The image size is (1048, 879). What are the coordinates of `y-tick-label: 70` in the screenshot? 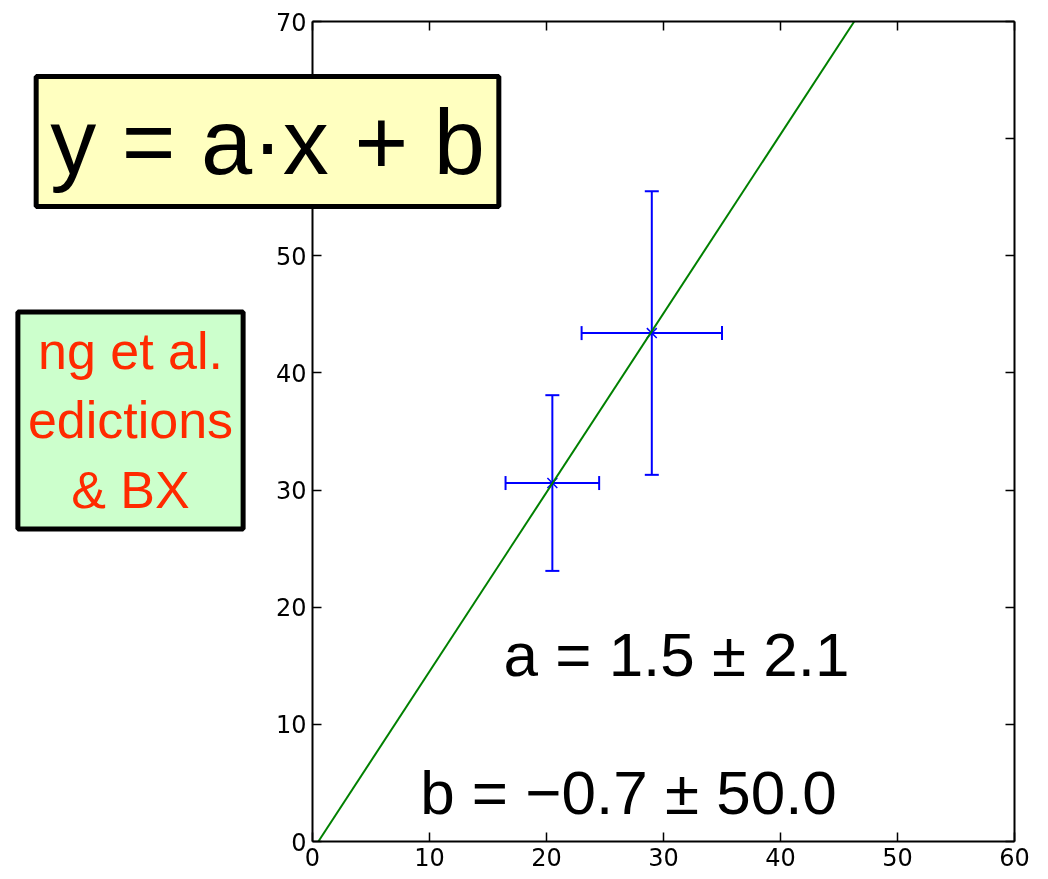 It's located at (291, 22).